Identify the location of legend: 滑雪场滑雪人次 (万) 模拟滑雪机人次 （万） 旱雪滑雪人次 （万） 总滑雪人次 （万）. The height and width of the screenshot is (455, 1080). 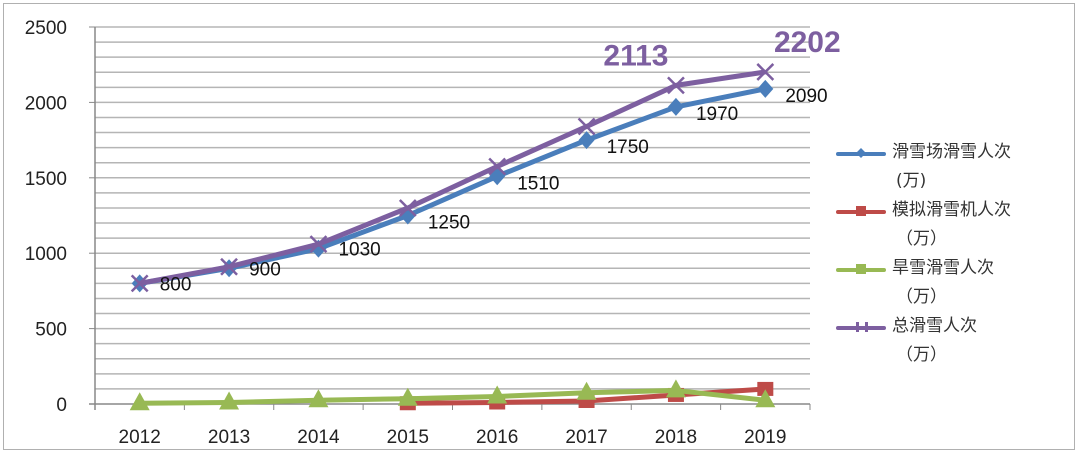
(936, 254).